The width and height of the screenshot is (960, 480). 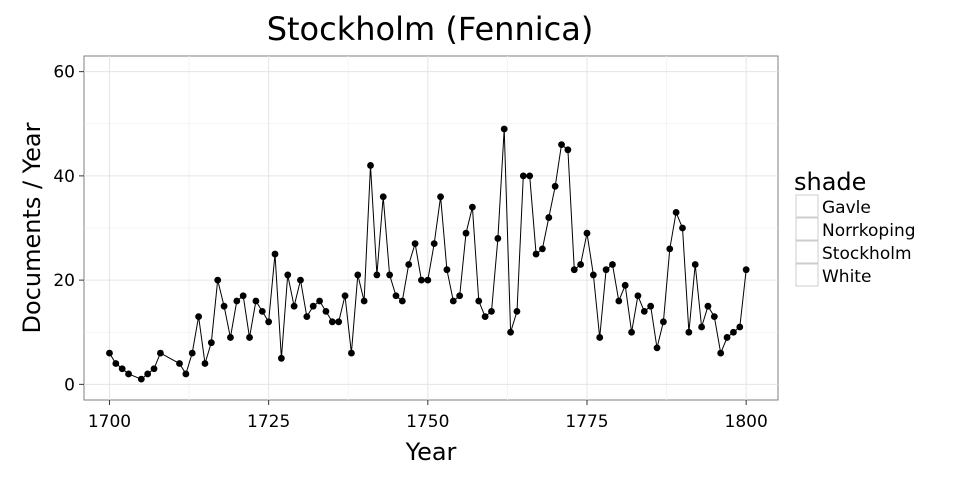 What do you see at coordinates (846, 208) in the screenshot?
I see `legend-label-gavle: Gavle` at bounding box center [846, 208].